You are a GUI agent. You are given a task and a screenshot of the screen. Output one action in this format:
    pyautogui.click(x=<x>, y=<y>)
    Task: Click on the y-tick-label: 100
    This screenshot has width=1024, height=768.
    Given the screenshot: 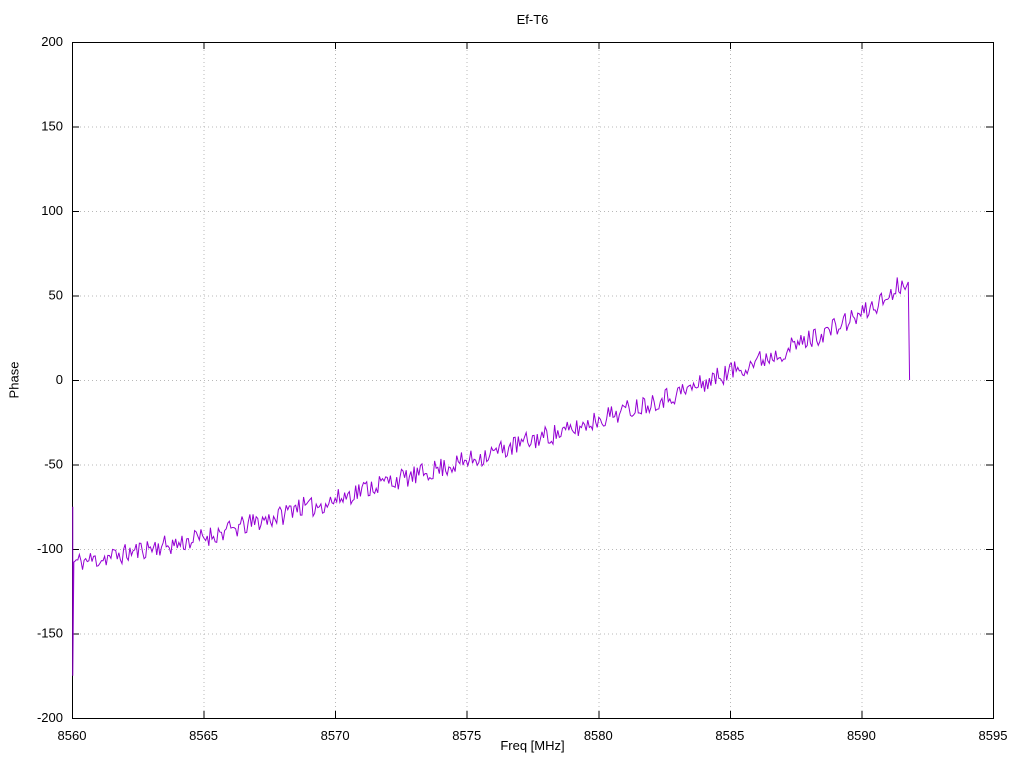 What is the action you would take?
    pyautogui.click(x=52, y=210)
    